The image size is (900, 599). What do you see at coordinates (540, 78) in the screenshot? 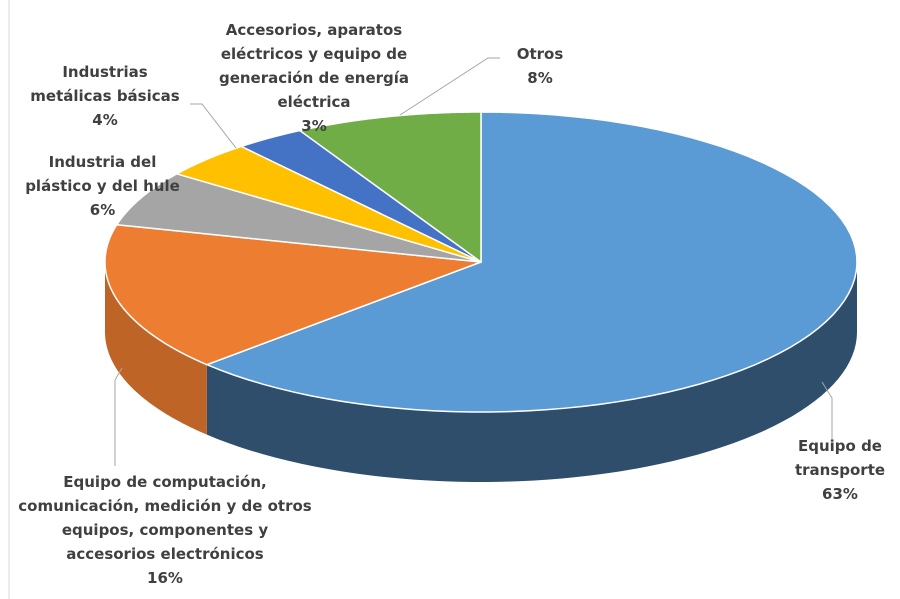
I see `value-label: 8%` at bounding box center [540, 78].